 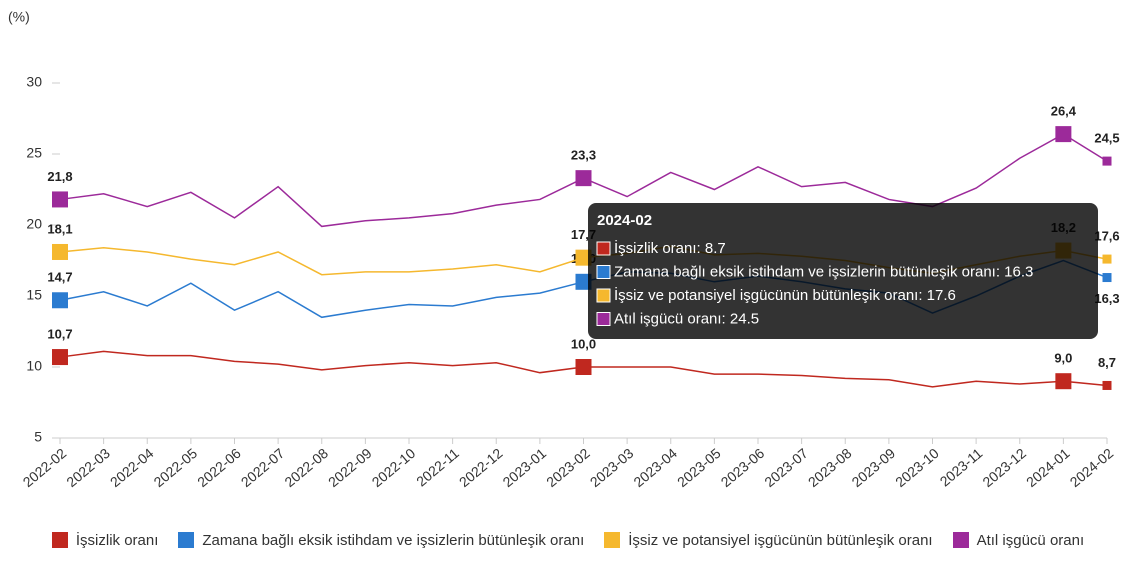 What do you see at coordinates (34, 224) in the screenshot?
I see `y-tick-label: 20` at bounding box center [34, 224].